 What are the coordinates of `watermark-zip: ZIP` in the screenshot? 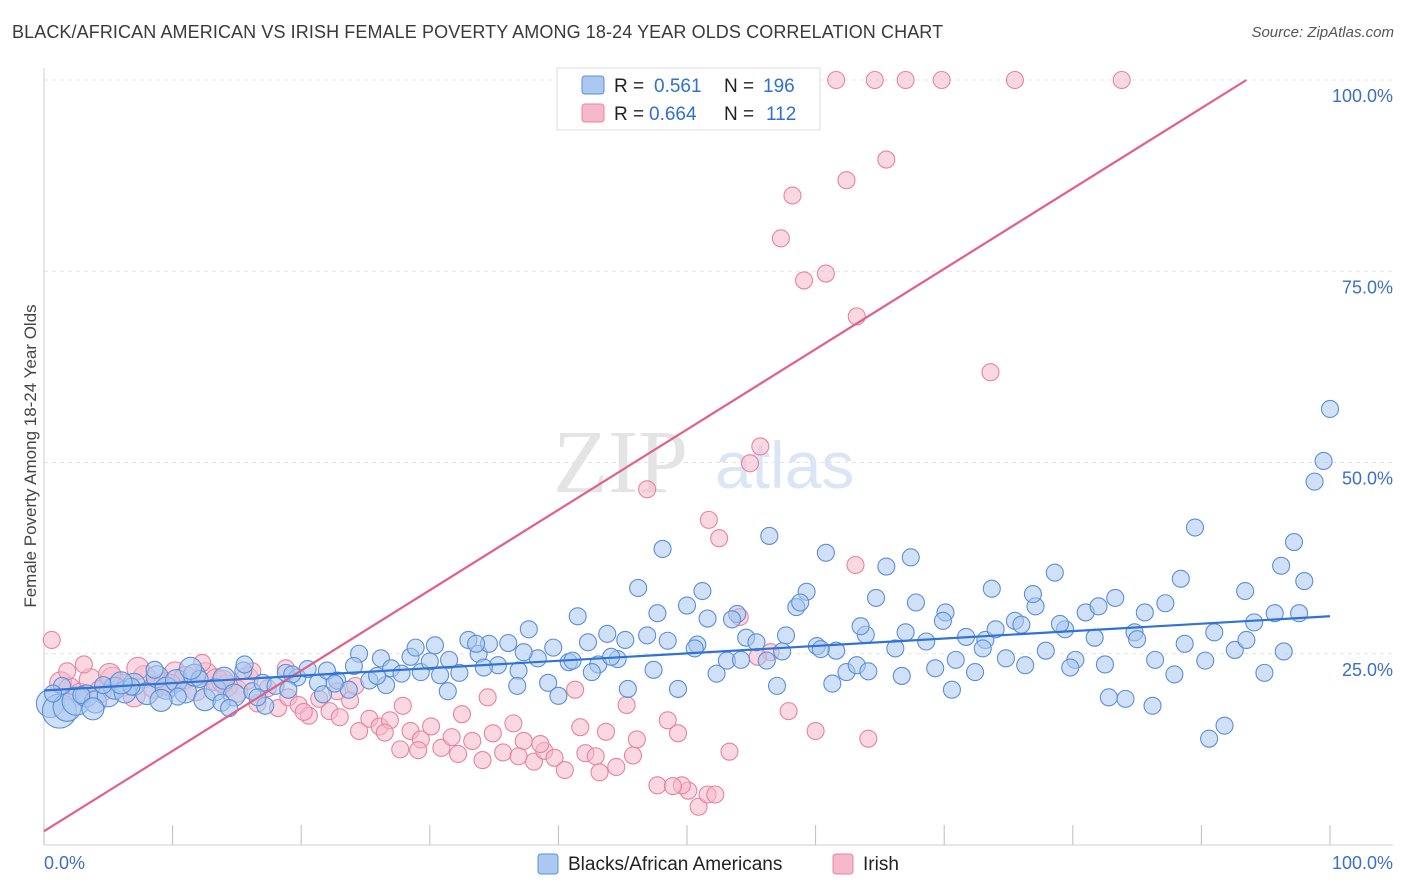 It's located at (620, 462).